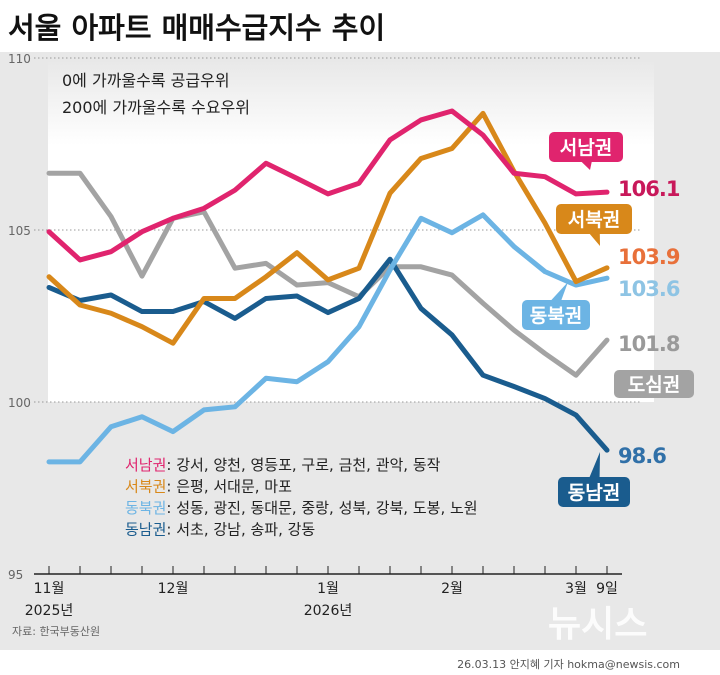  I want to click on series-end-value: 101.8, so click(649, 344).